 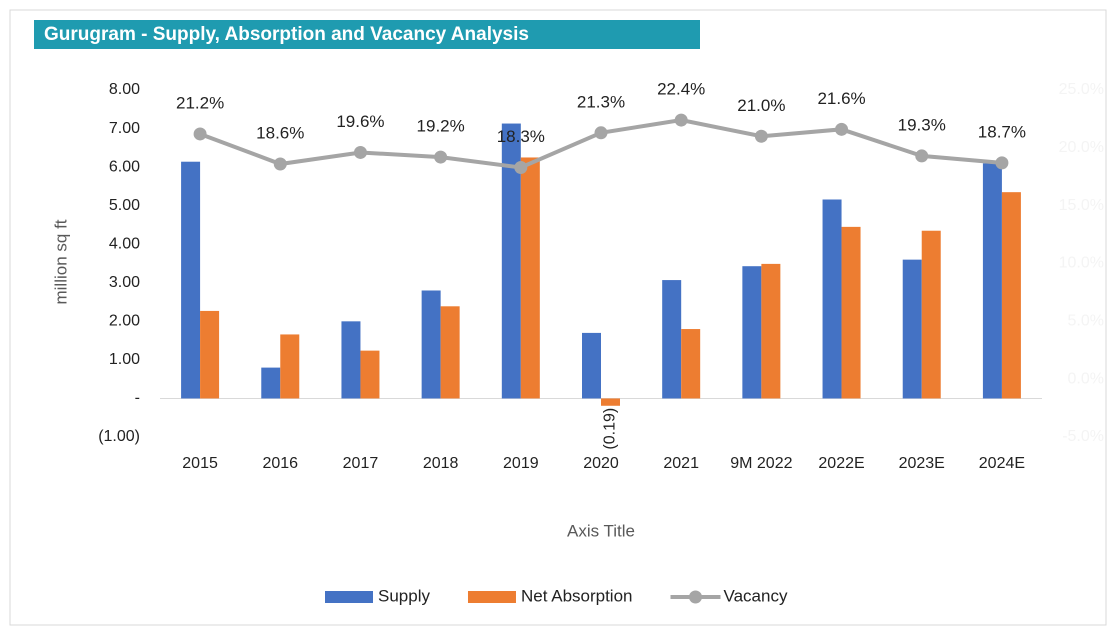 What do you see at coordinates (756, 595) in the screenshot?
I see `legend-label: Vacancy` at bounding box center [756, 595].